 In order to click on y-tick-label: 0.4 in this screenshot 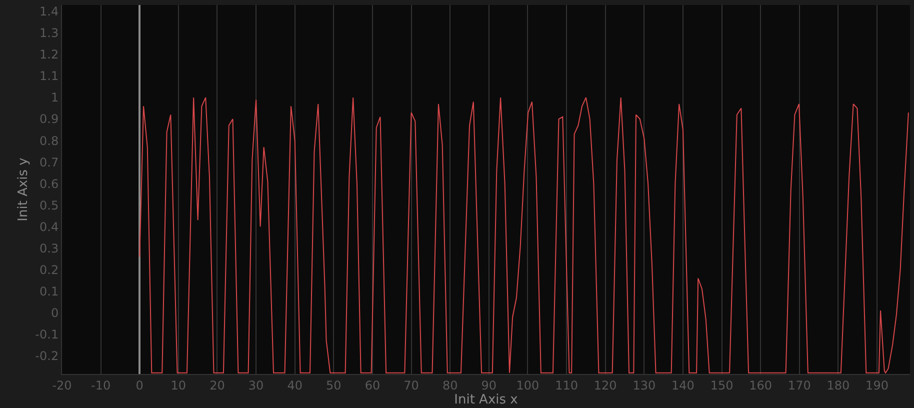, I will do `click(49, 227)`.